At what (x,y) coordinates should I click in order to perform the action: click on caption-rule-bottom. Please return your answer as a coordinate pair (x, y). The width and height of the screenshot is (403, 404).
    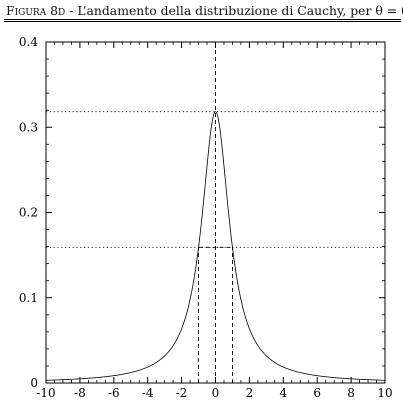
    Looking at the image, I should click on (202, 21).